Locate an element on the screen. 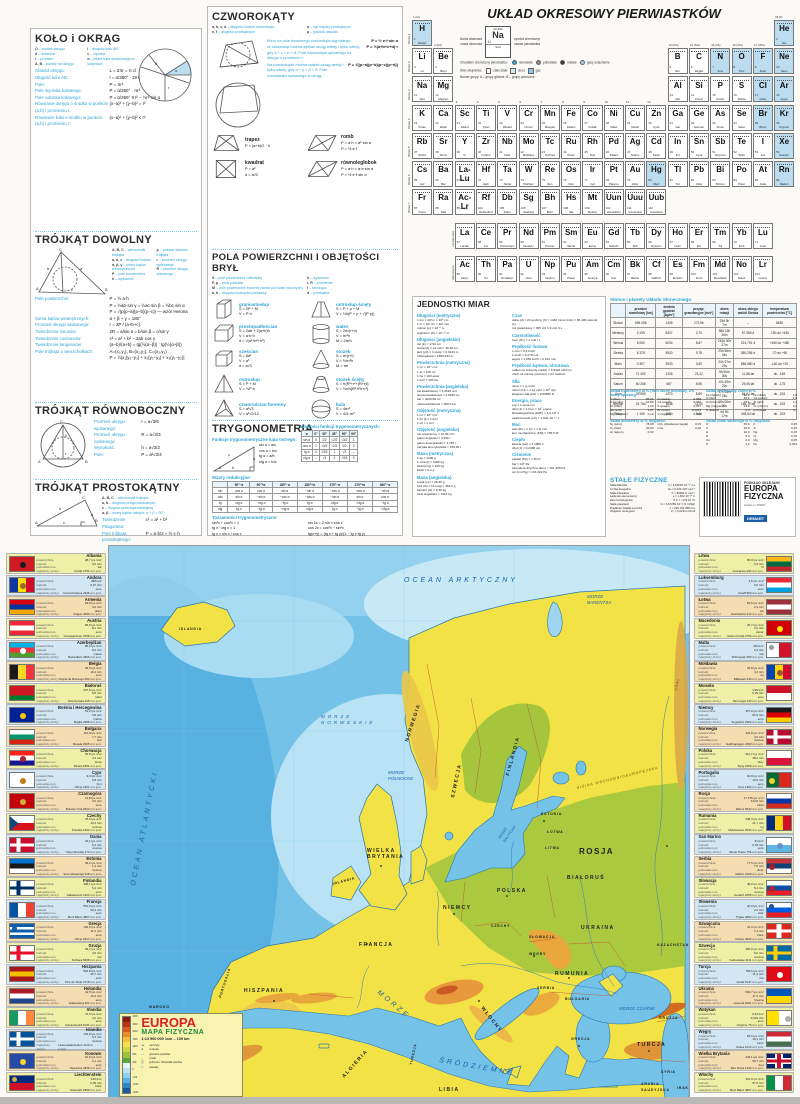 The image size is (800, 1104). element-name: Cyna is located at coordinates (699, 155).